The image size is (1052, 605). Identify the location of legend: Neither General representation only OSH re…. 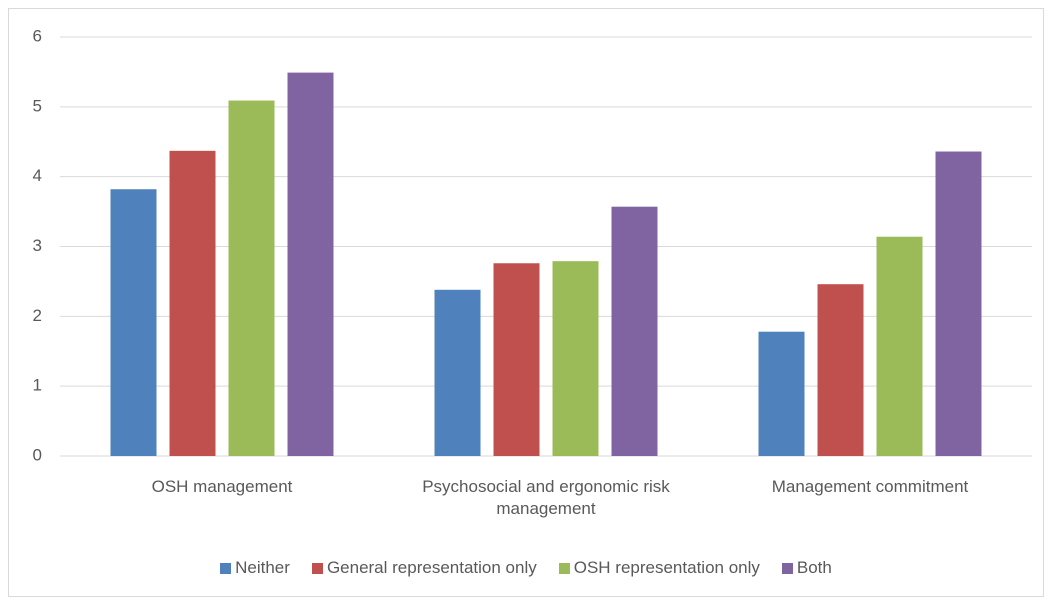
(526, 568).